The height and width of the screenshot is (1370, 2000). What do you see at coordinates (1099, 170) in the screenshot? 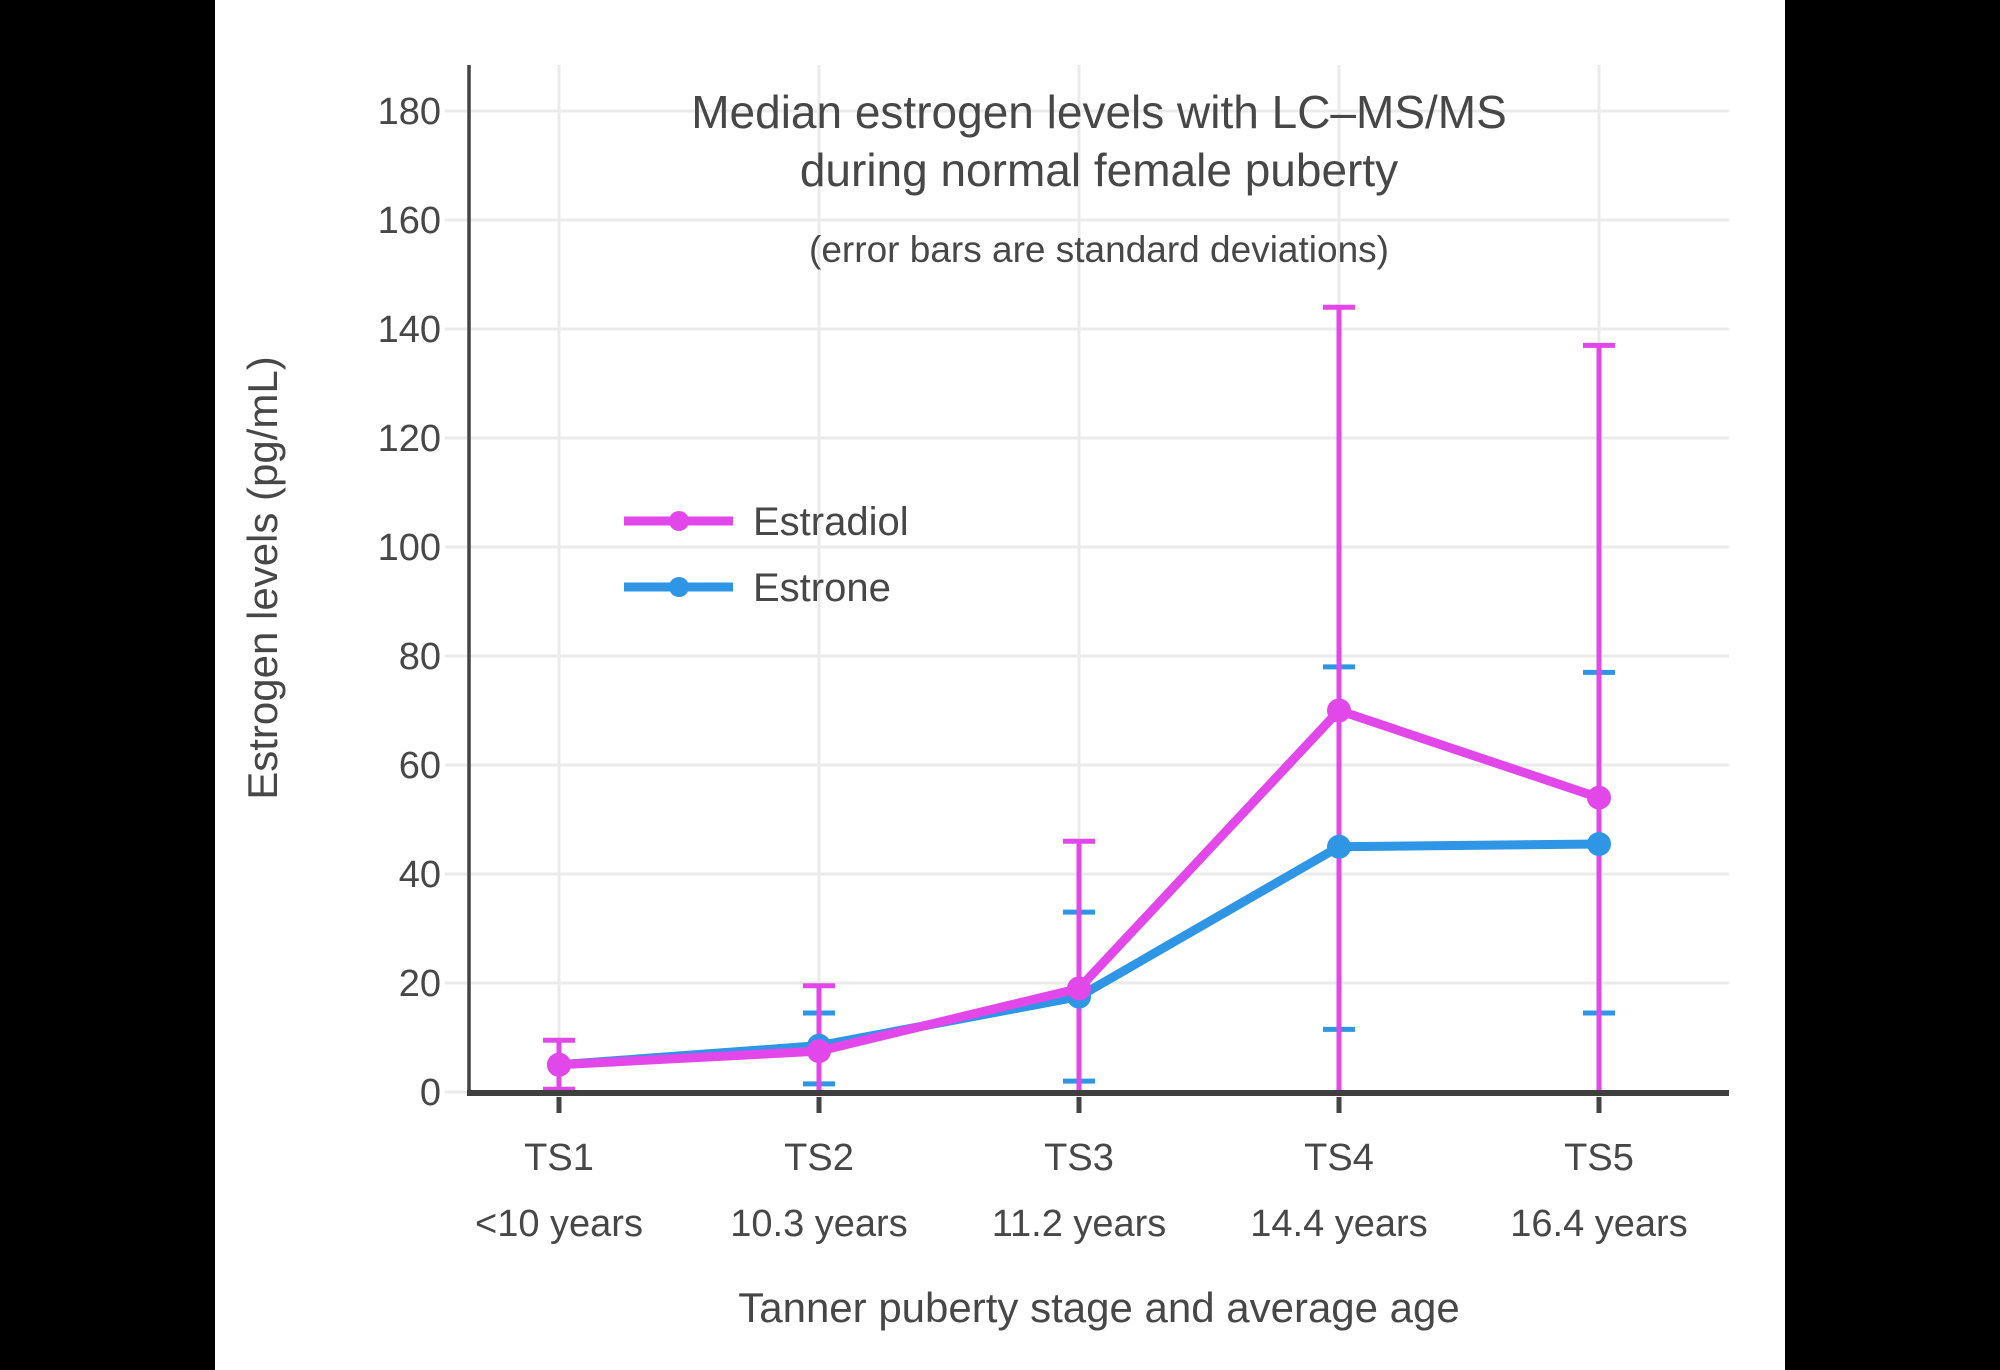
I see `chart-title-line2: during normal female puberty` at bounding box center [1099, 170].